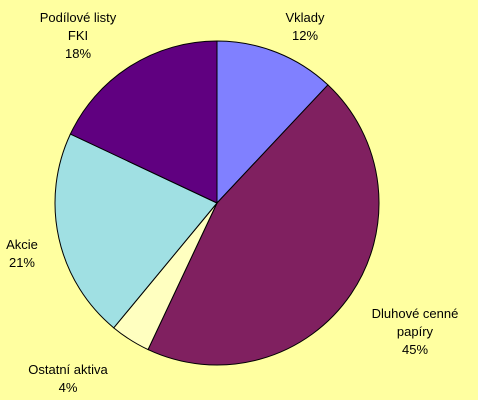 The image size is (478, 400). Describe the element at coordinates (67, 379) in the screenshot. I see `slice-label: Ostatní aktiva 4%` at that location.